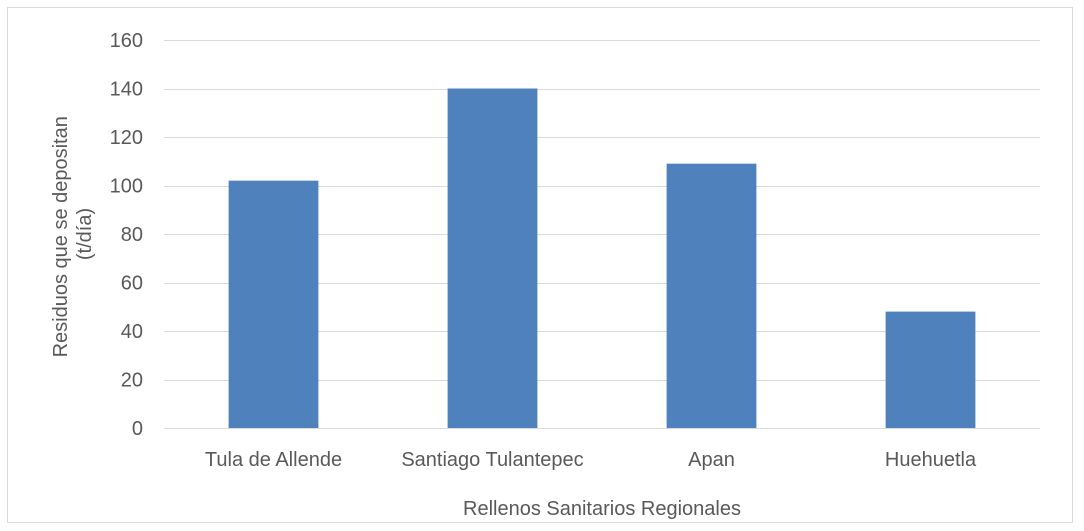 This screenshot has width=1084, height=531. What do you see at coordinates (132, 381) in the screenshot?
I see `y-tick-label: 20` at bounding box center [132, 381].